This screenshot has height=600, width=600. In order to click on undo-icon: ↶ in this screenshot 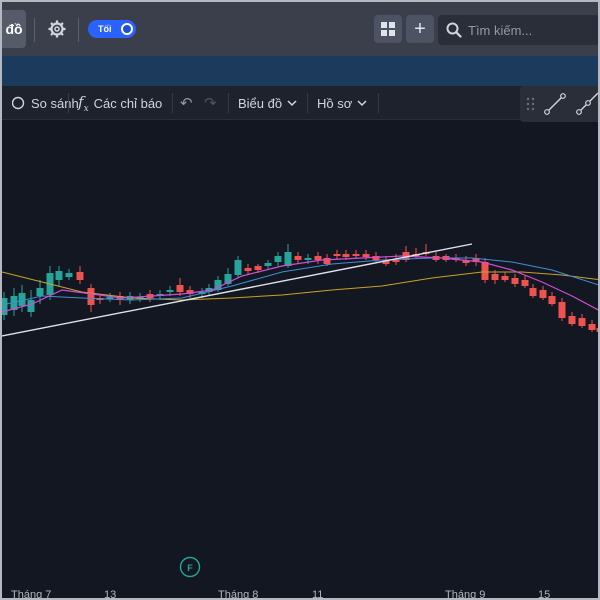, I will do `click(186, 103)`.